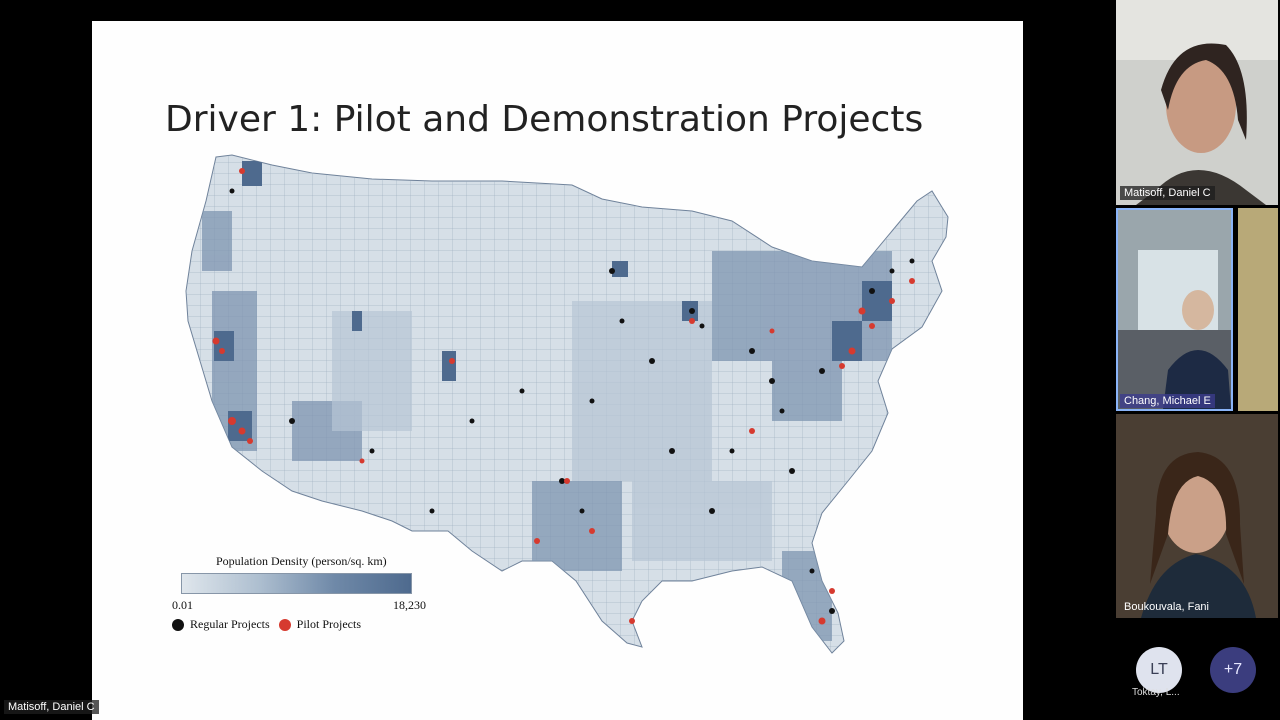 This screenshot has width=1280, height=720. I want to click on participant-tile-3: Boukouvala, Fani, so click(1197, 516).